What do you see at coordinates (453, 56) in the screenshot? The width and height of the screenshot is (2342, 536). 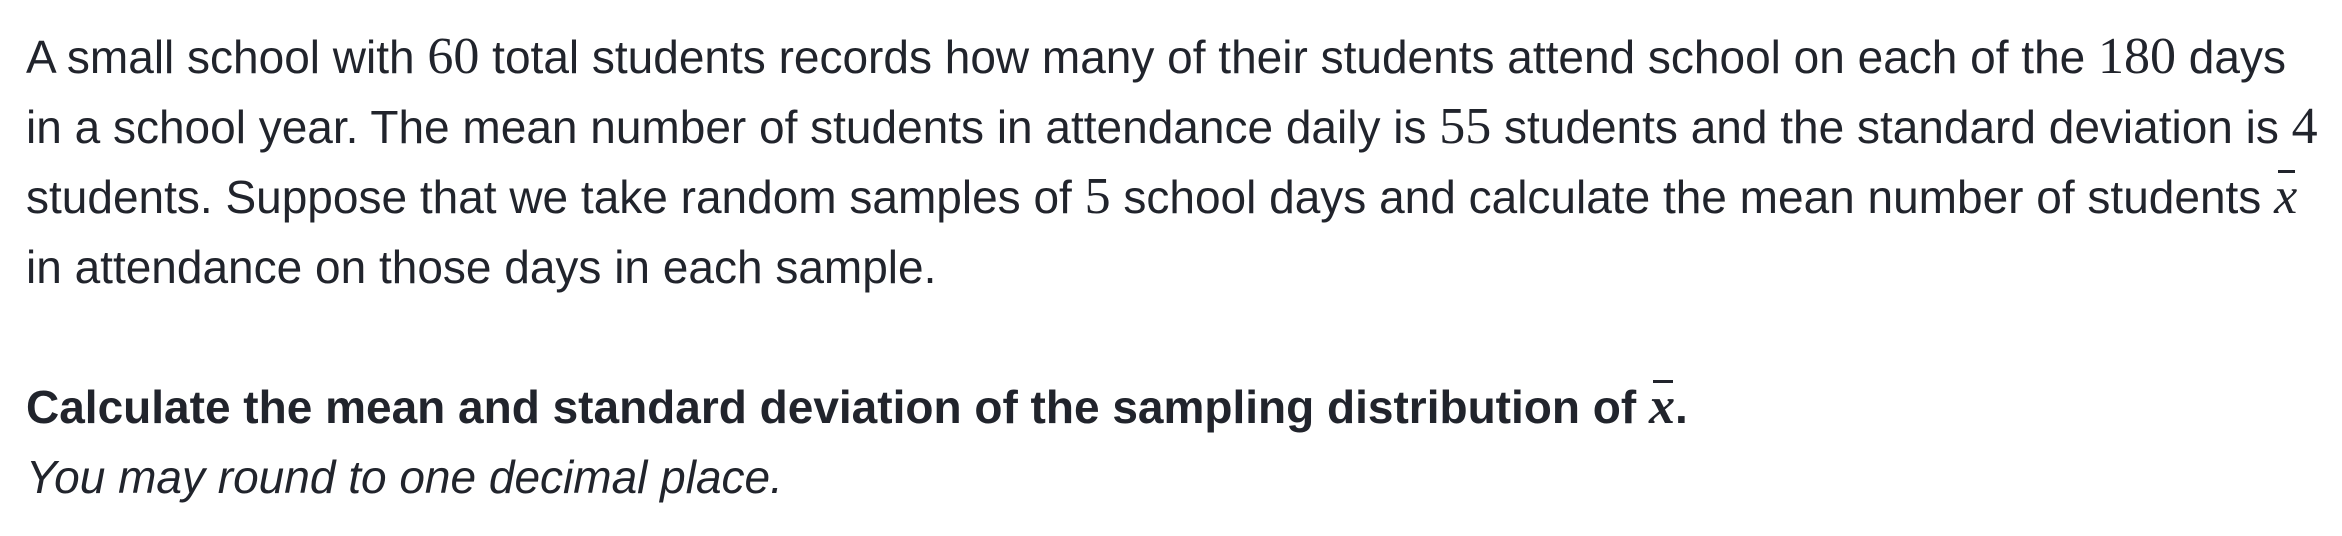 I see `total-students-value: 60` at bounding box center [453, 56].